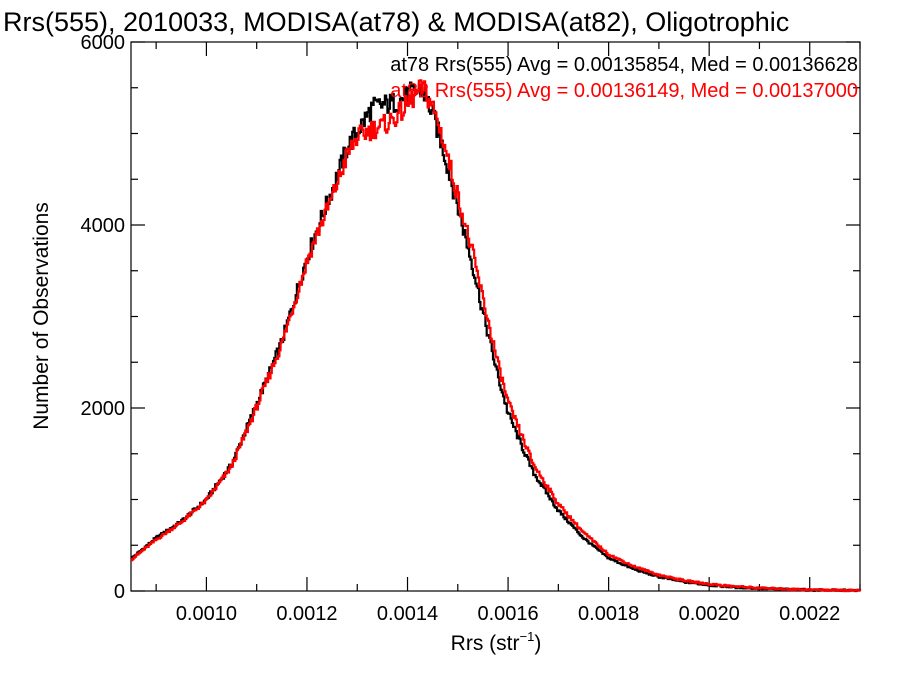  I want to click on y-tick-label: 2000, so click(103, 409).